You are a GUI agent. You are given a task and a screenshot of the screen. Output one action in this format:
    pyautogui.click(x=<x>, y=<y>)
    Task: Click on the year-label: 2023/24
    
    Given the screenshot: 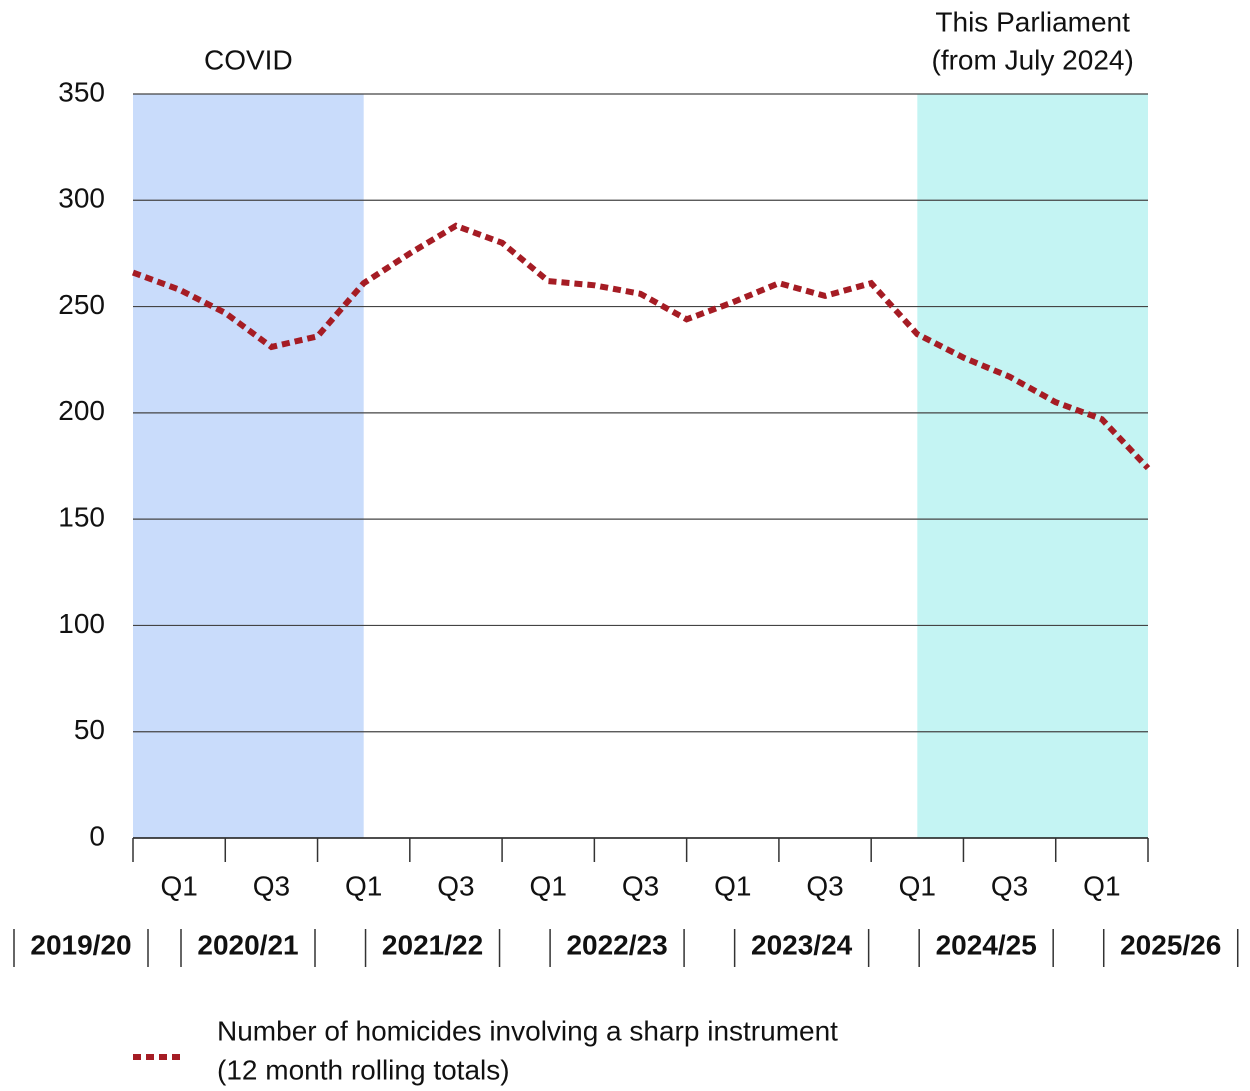 What is the action you would take?
    pyautogui.click(x=802, y=944)
    